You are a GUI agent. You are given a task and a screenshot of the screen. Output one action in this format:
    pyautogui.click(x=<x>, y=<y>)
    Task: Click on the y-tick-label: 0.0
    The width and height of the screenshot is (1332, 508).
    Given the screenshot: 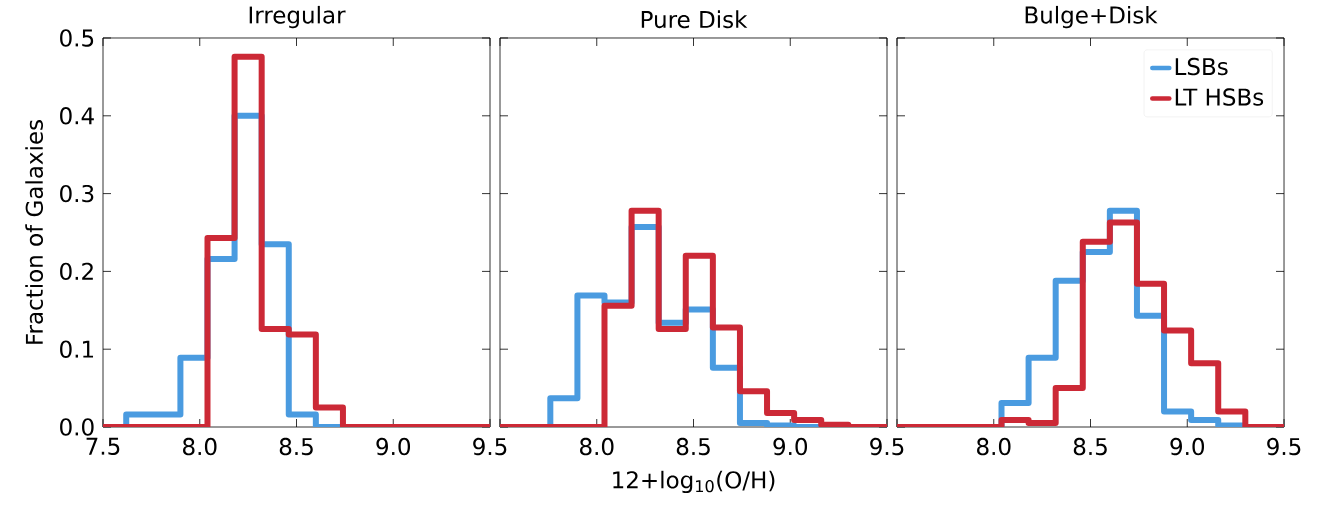 What is the action you would take?
    pyautogui.click(x=77, y=427)
    